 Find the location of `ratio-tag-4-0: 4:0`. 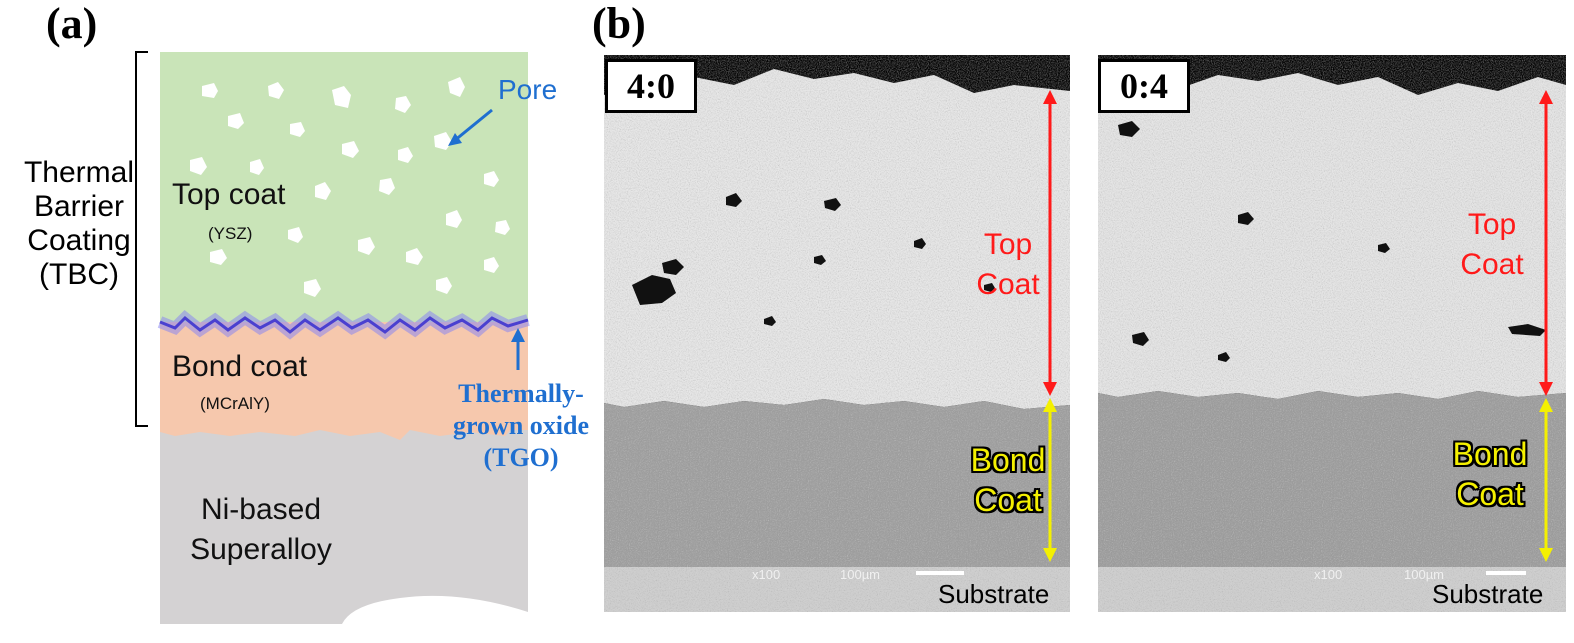

ratio-tag-4-0: 4:0 is located at coordinates (651, 86).